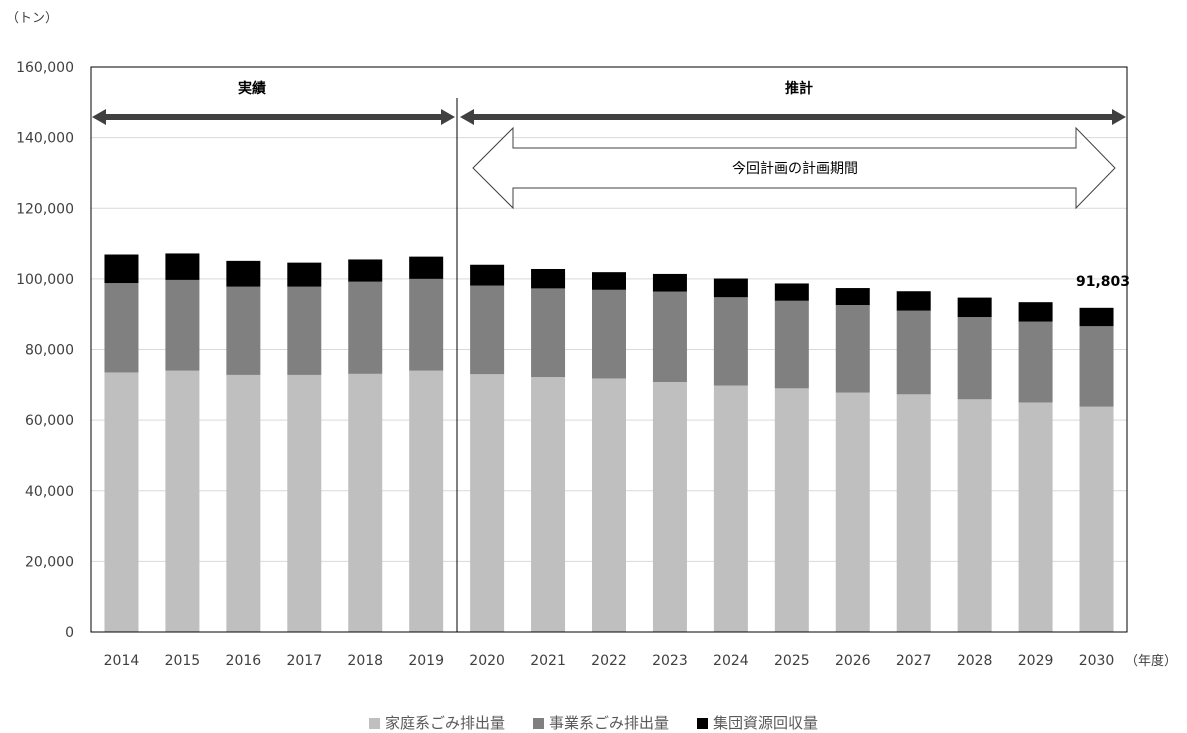  Describe the element at coordinates (45, 68) in the screenshot. I see `y-tick-label: 160,000` at that location.